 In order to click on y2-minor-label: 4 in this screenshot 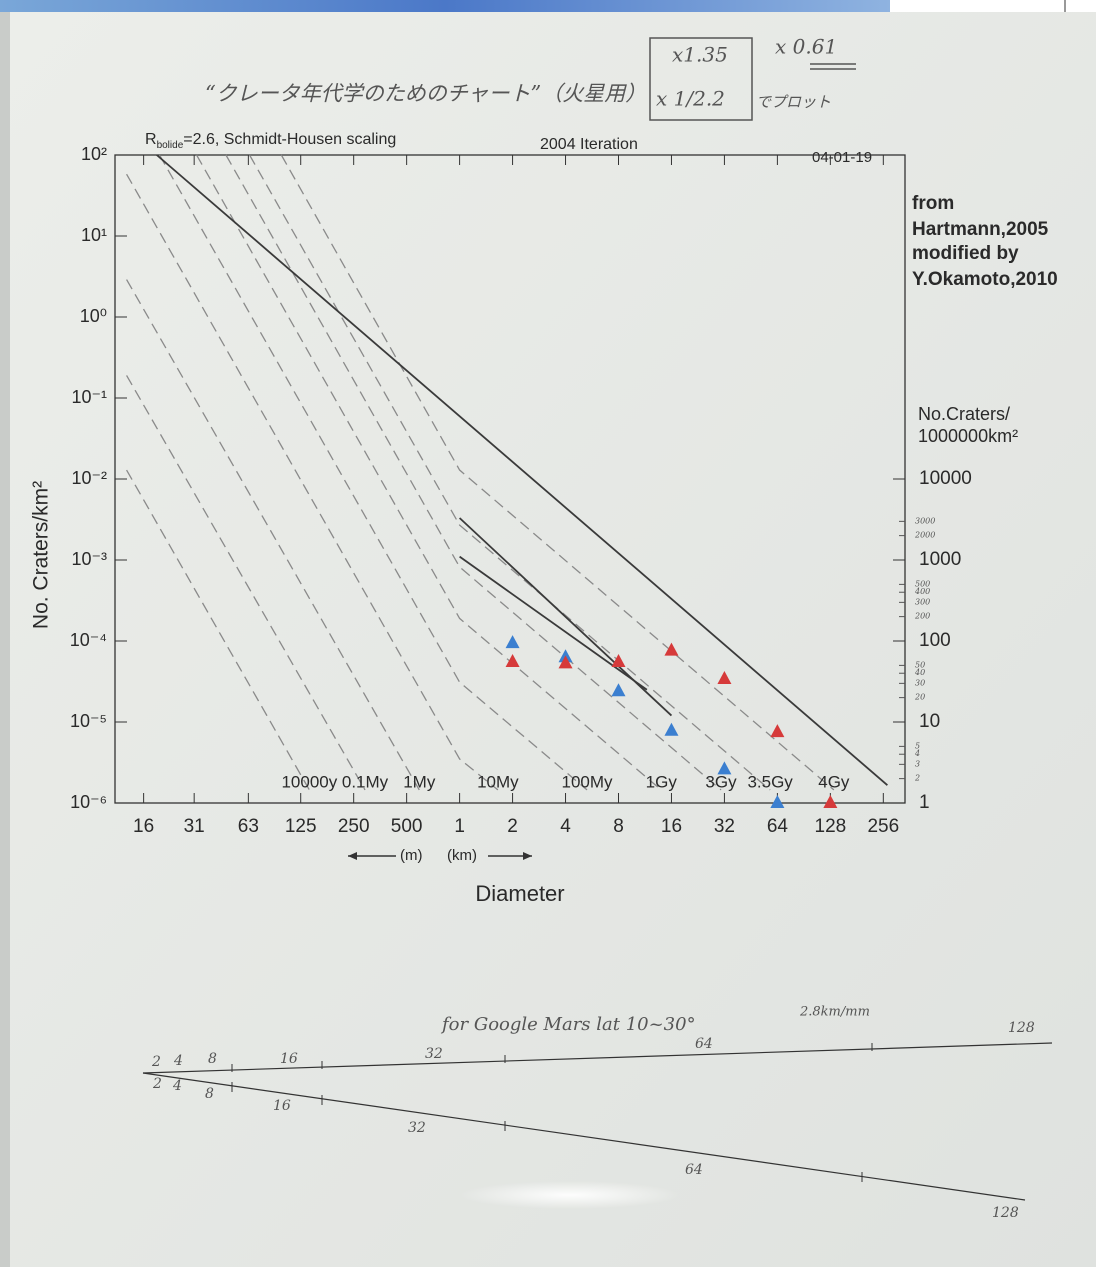, I will do `click(917, 753)`.